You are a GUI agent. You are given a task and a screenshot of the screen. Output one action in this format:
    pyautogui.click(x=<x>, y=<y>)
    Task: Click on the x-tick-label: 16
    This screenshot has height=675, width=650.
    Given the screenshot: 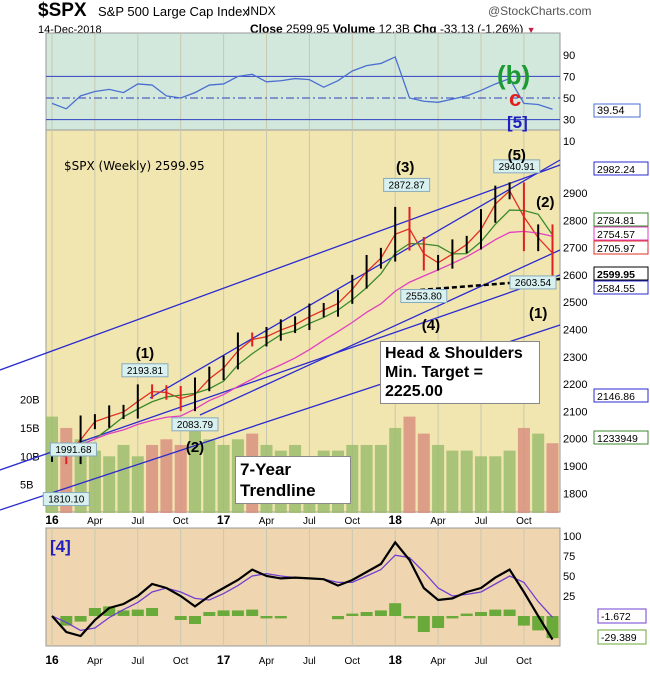 What is the action you would take?
    pyautogui.click(x=52, y=660)
    